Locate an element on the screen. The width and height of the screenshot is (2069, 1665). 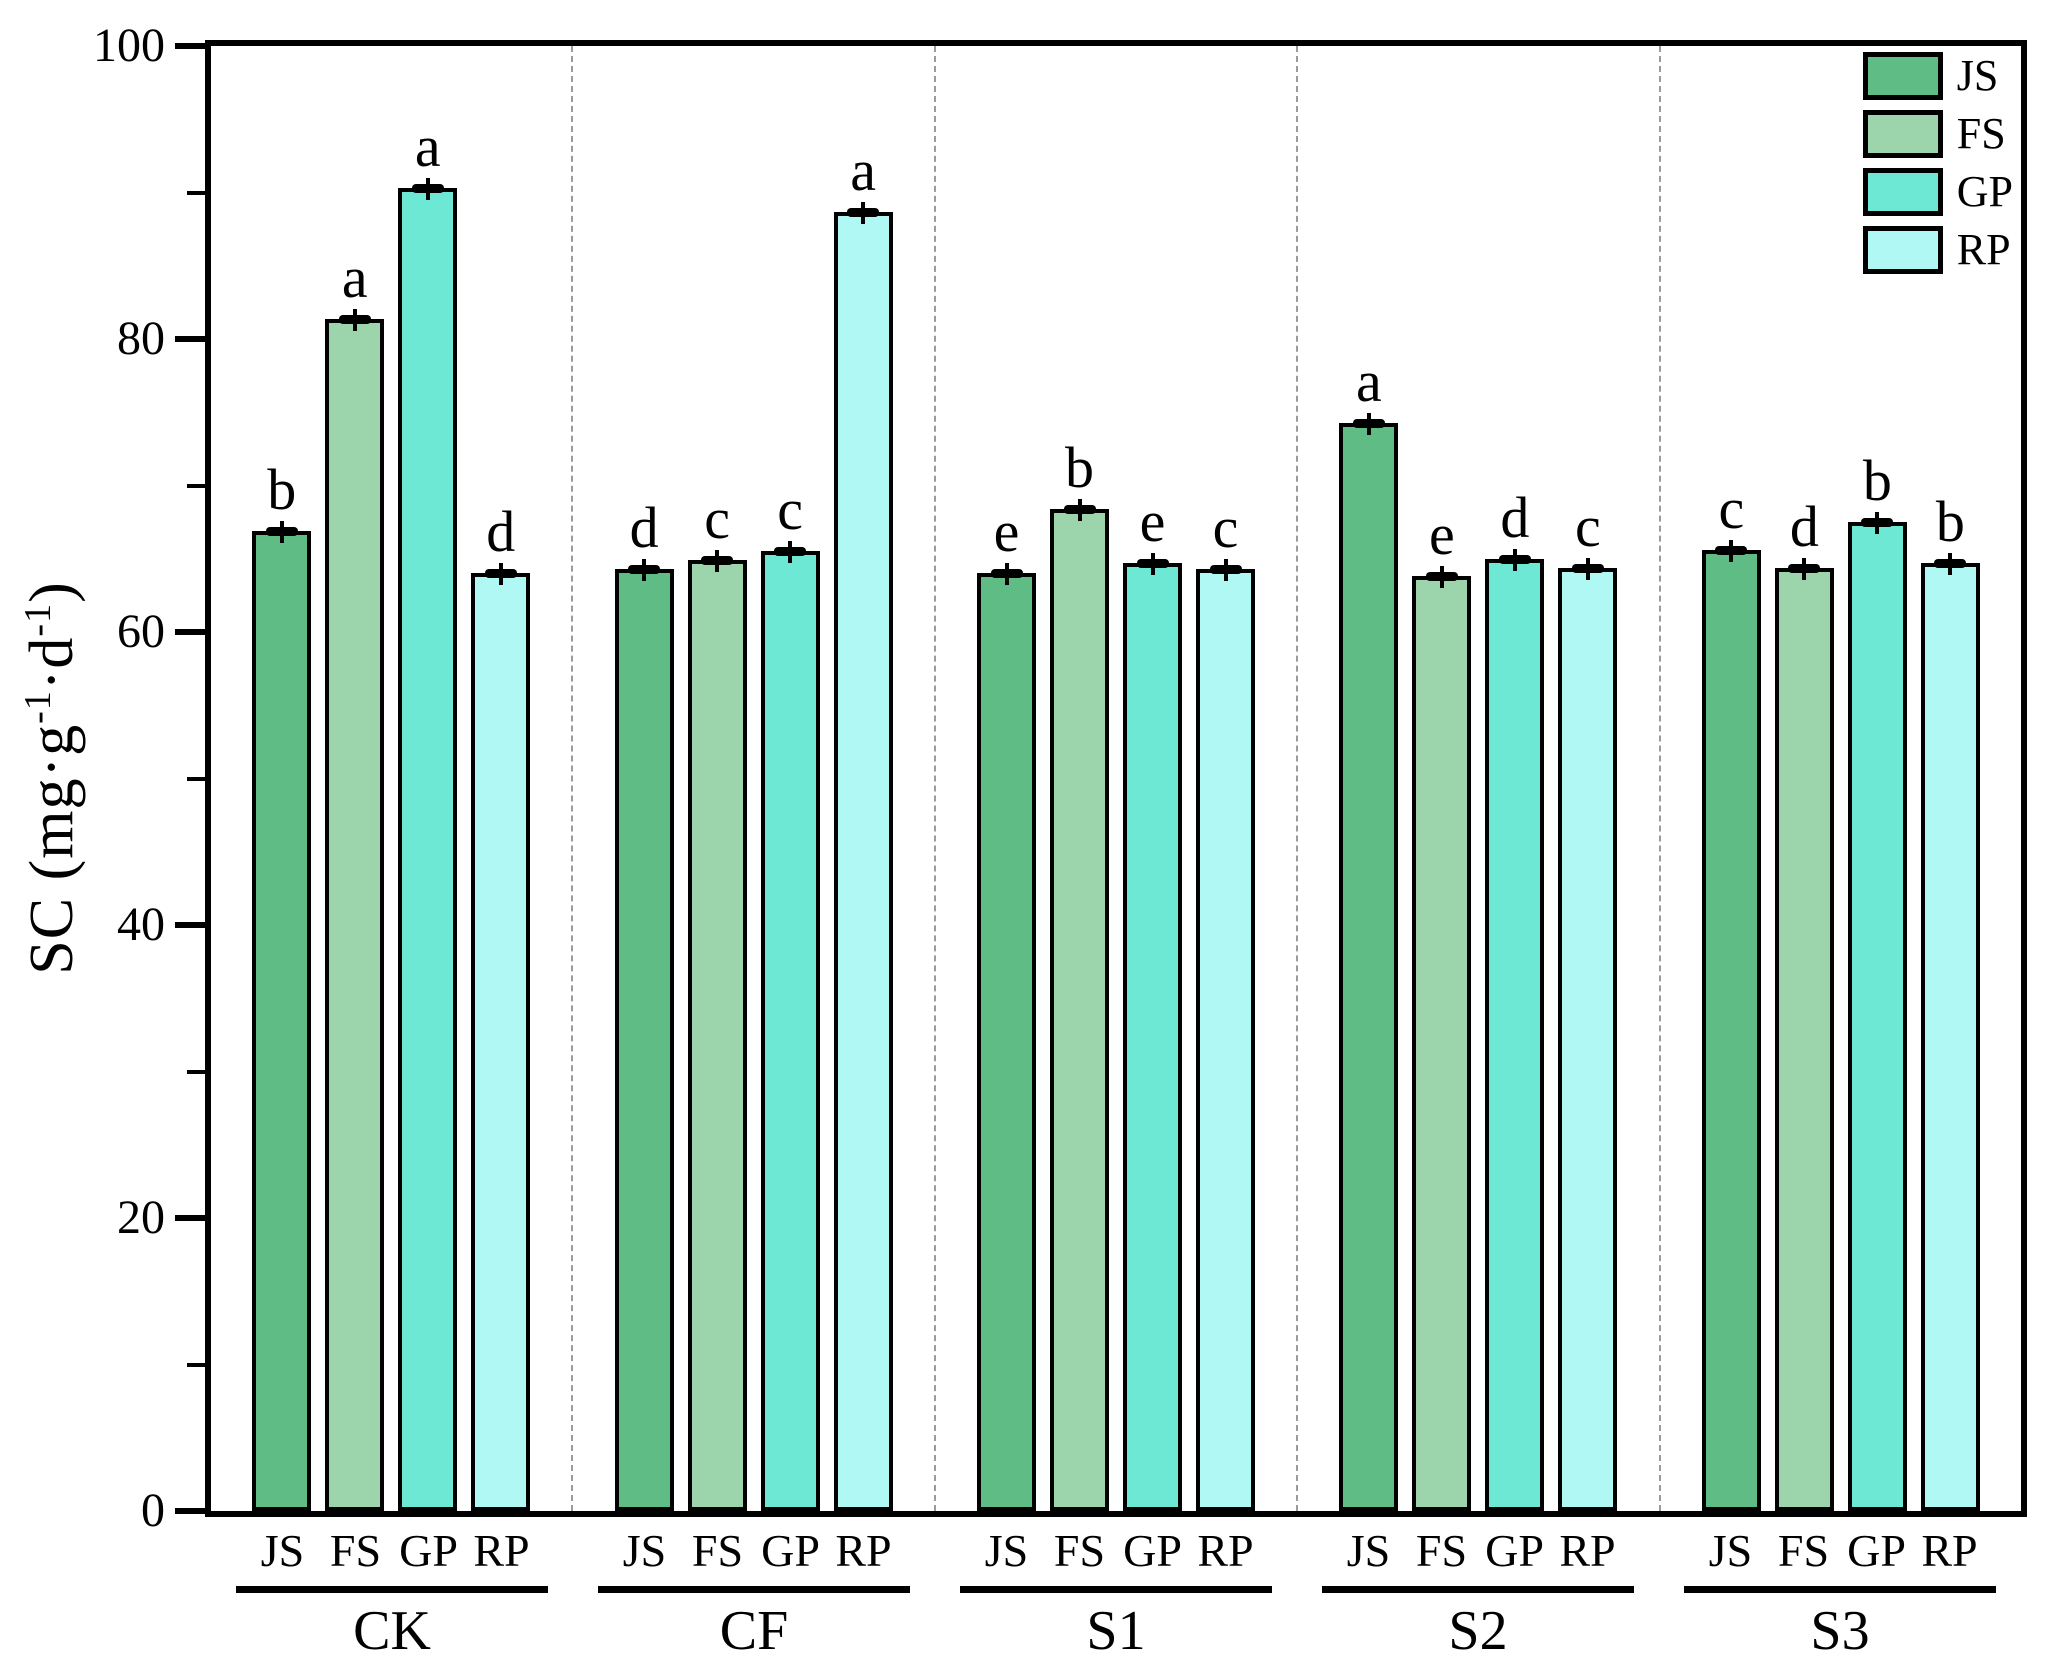
bar-s2-fs: e is located at coordinates (1442, 1008).